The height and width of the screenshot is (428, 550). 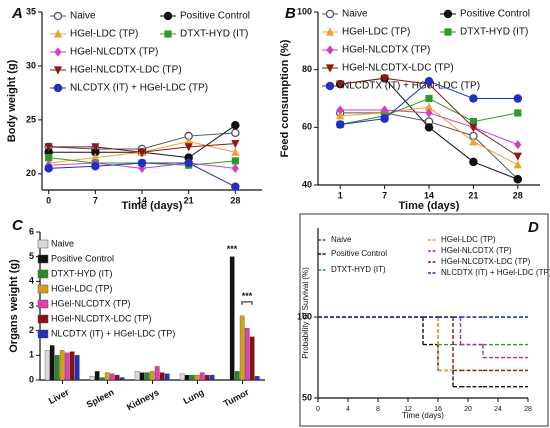 What do you see at coordinates (285, 98) in the screenshot?
I see `y-axis-label: Feed consumption (%)` at bounding box center [285, 98].